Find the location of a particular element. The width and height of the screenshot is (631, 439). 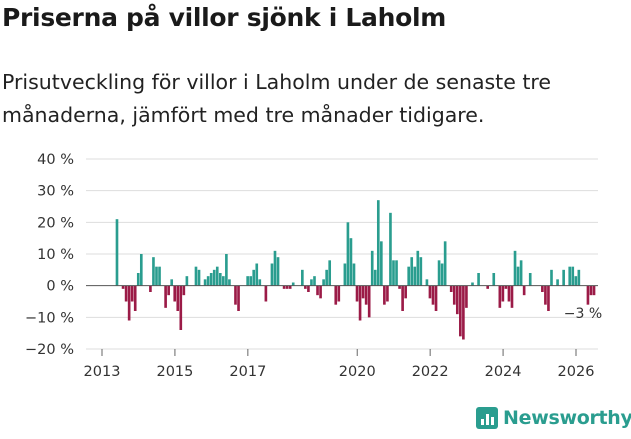

brand-name: Newsworthy is located at coordinates (567, 418).